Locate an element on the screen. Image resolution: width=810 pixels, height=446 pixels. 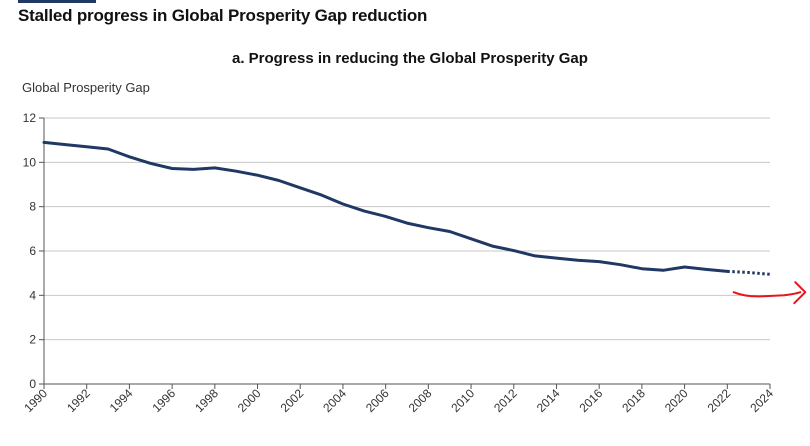
annotation-arrow-shaft is located at coordinates (767, 294).